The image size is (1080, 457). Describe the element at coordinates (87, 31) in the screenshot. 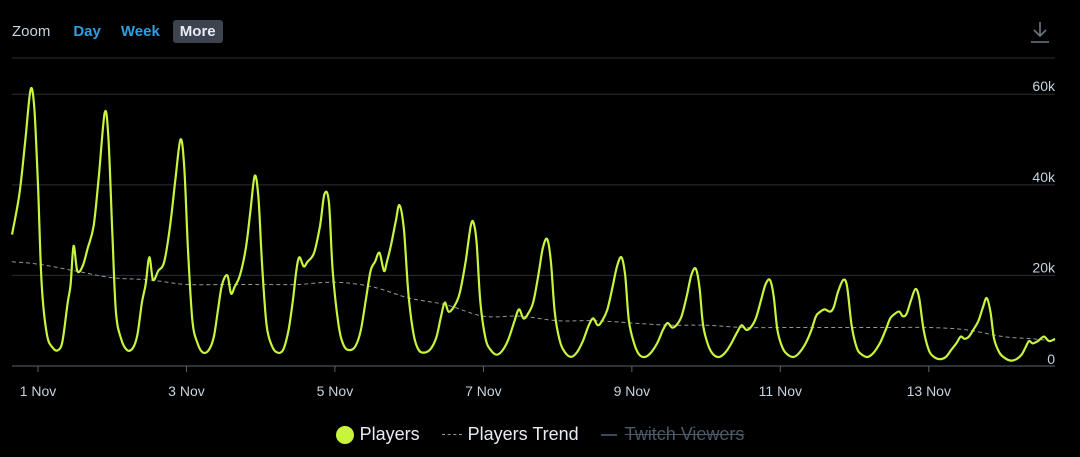

I see `zoom-day-button: Day` at that location.